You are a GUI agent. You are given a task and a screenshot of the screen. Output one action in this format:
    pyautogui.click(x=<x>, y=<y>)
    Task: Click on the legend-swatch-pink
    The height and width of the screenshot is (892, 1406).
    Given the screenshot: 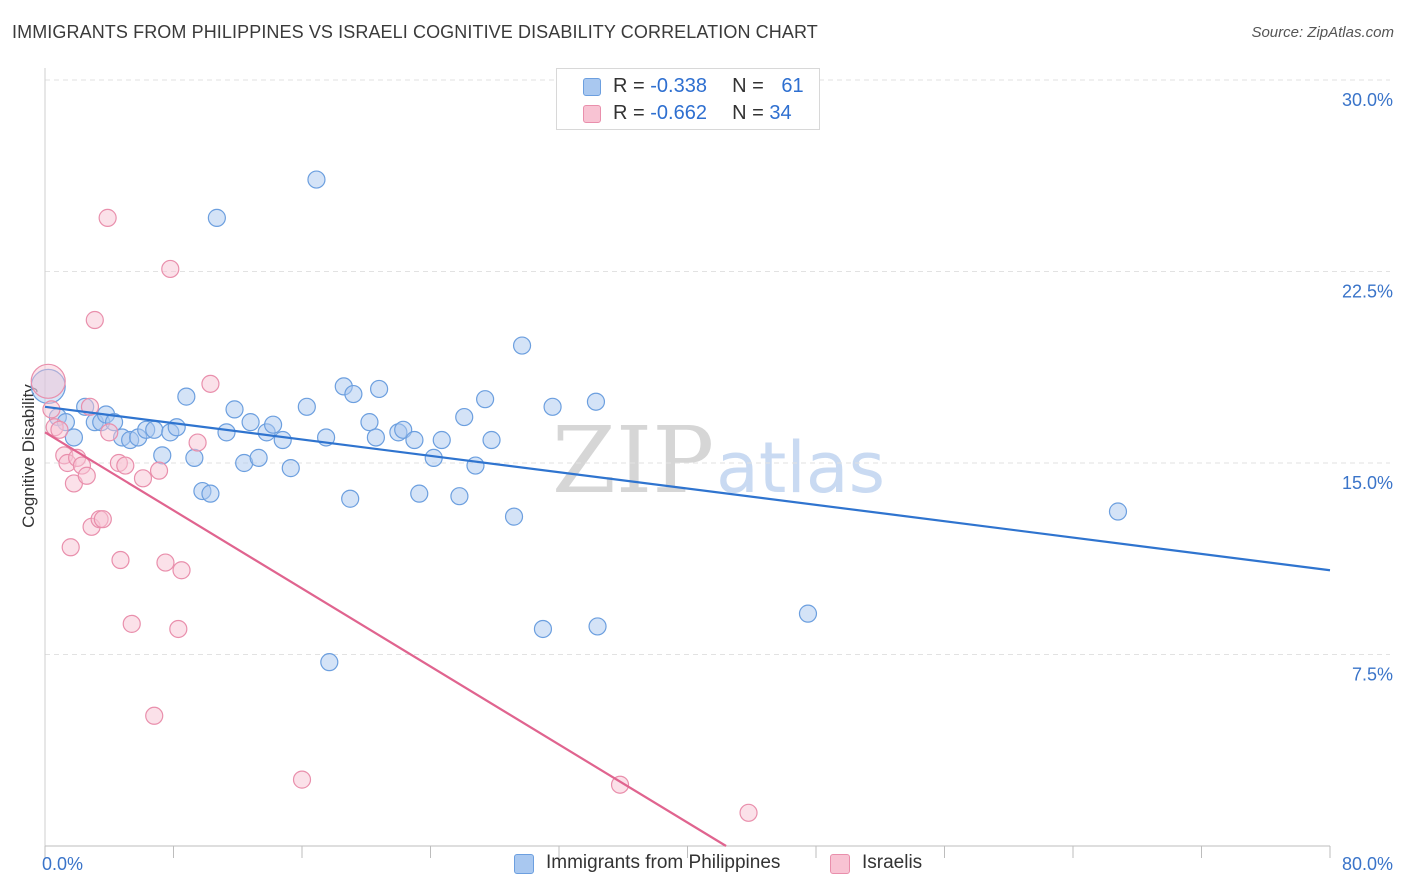 What is the action you would take?
    pyautogui.click(x=592, y=114)
    